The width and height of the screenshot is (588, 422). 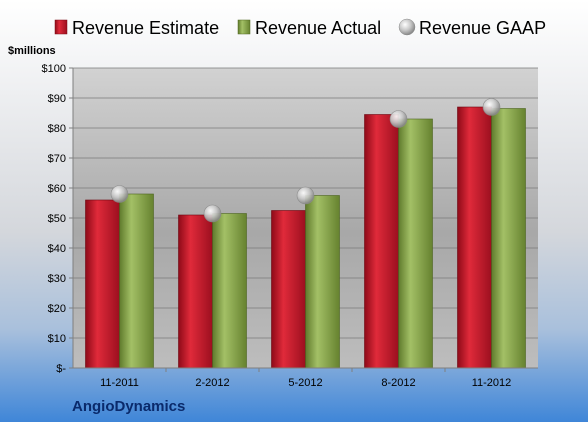 I want to click on legend-swatch-estimate, so click(x=61, y=27).